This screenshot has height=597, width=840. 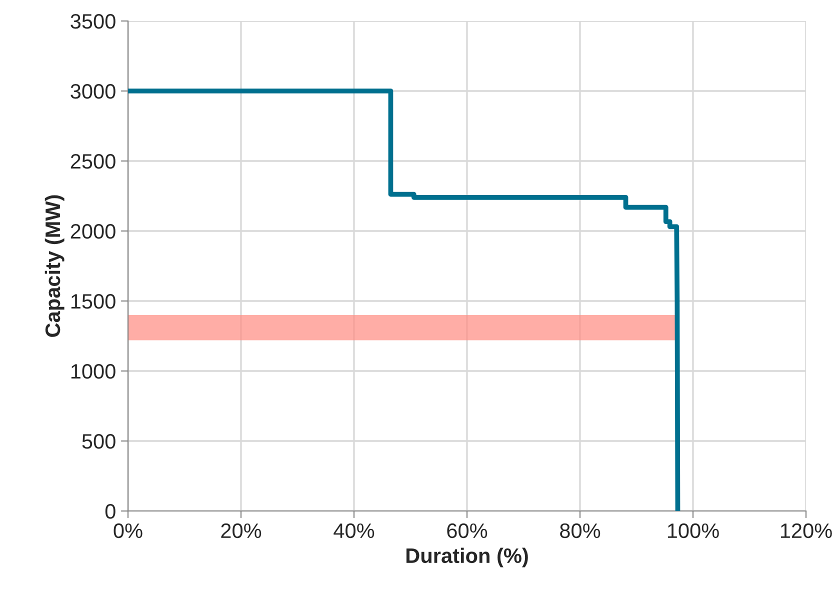 I want to click on x-tick-label: 80%, so click(x=580, y=530).